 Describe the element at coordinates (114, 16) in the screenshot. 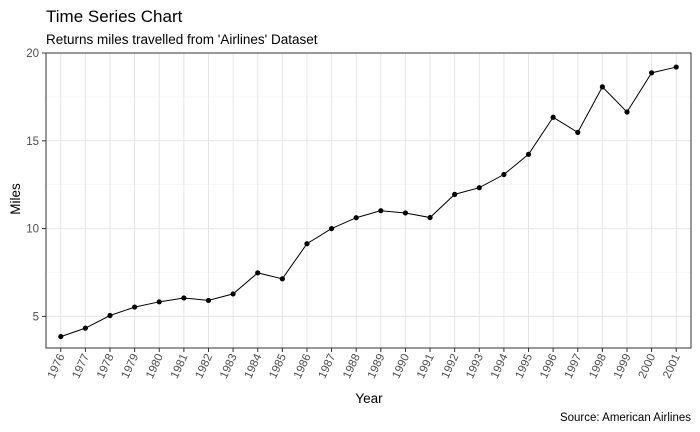

I see `chart-title: Time Series Chart` at that location.